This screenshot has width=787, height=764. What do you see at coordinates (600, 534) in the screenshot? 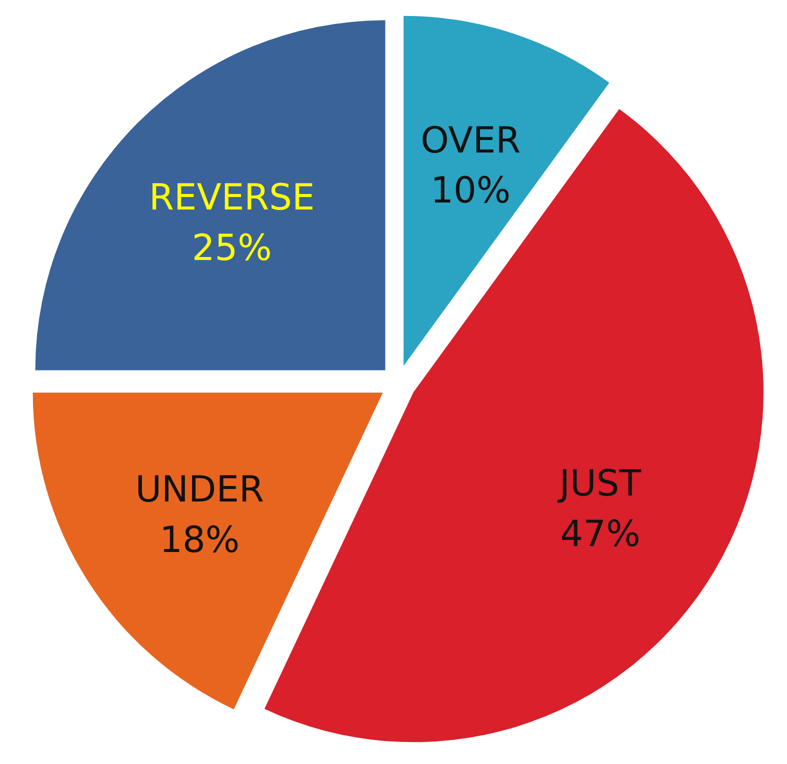
I see `data-label: 47%` at bounding box center [600, 534].